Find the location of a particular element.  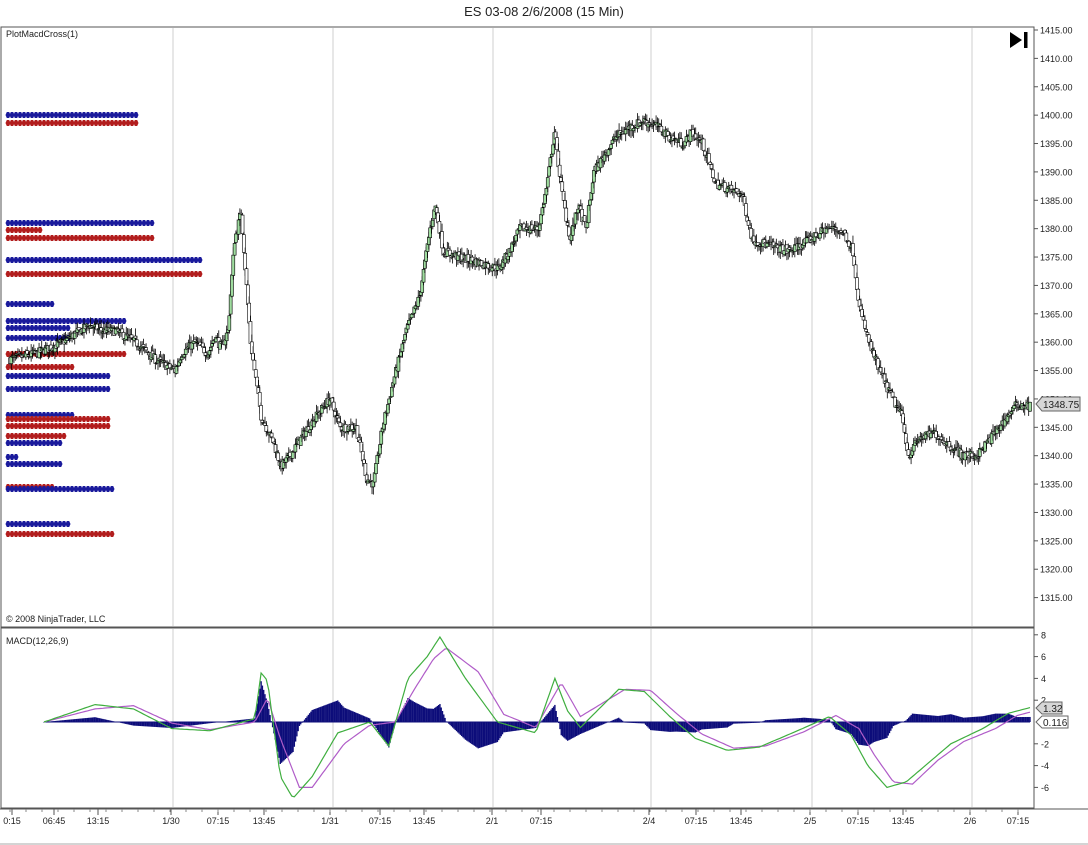

candle-down is located at coordinates (143, 345).